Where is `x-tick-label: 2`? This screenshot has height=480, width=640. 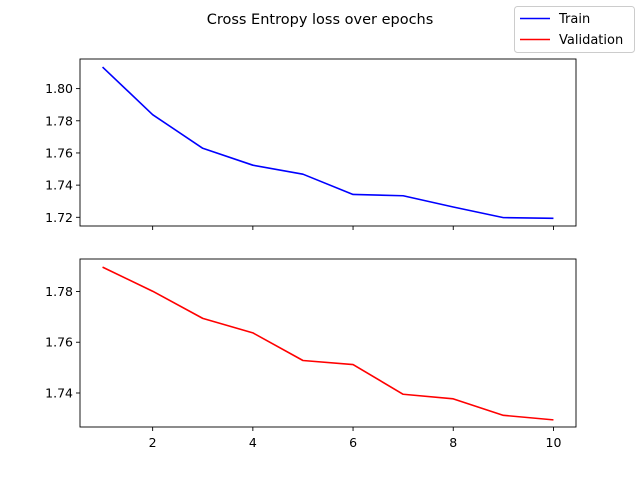 x-tick-label: 2 is located at coordinates (153, 442).